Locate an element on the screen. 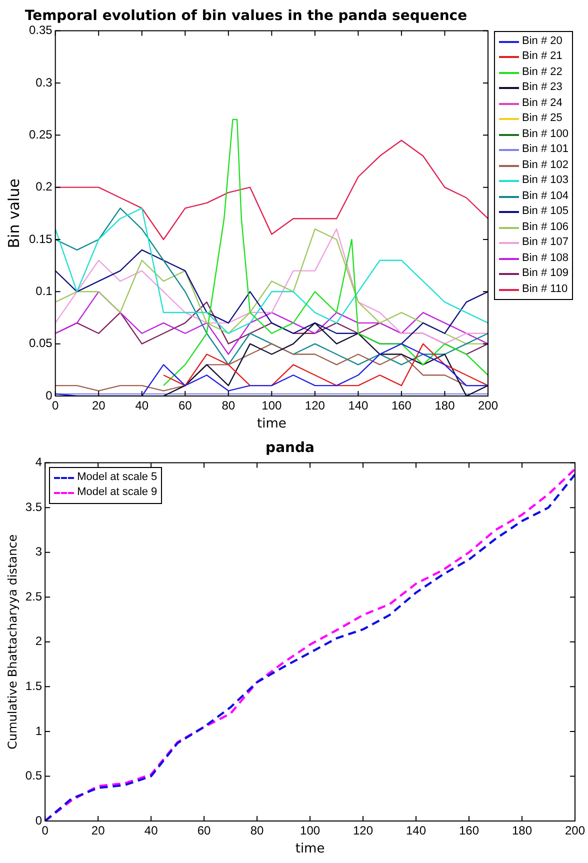 The image size is (588, 863). y-tick-label: 0.35 is located at coordinates (40, 30).